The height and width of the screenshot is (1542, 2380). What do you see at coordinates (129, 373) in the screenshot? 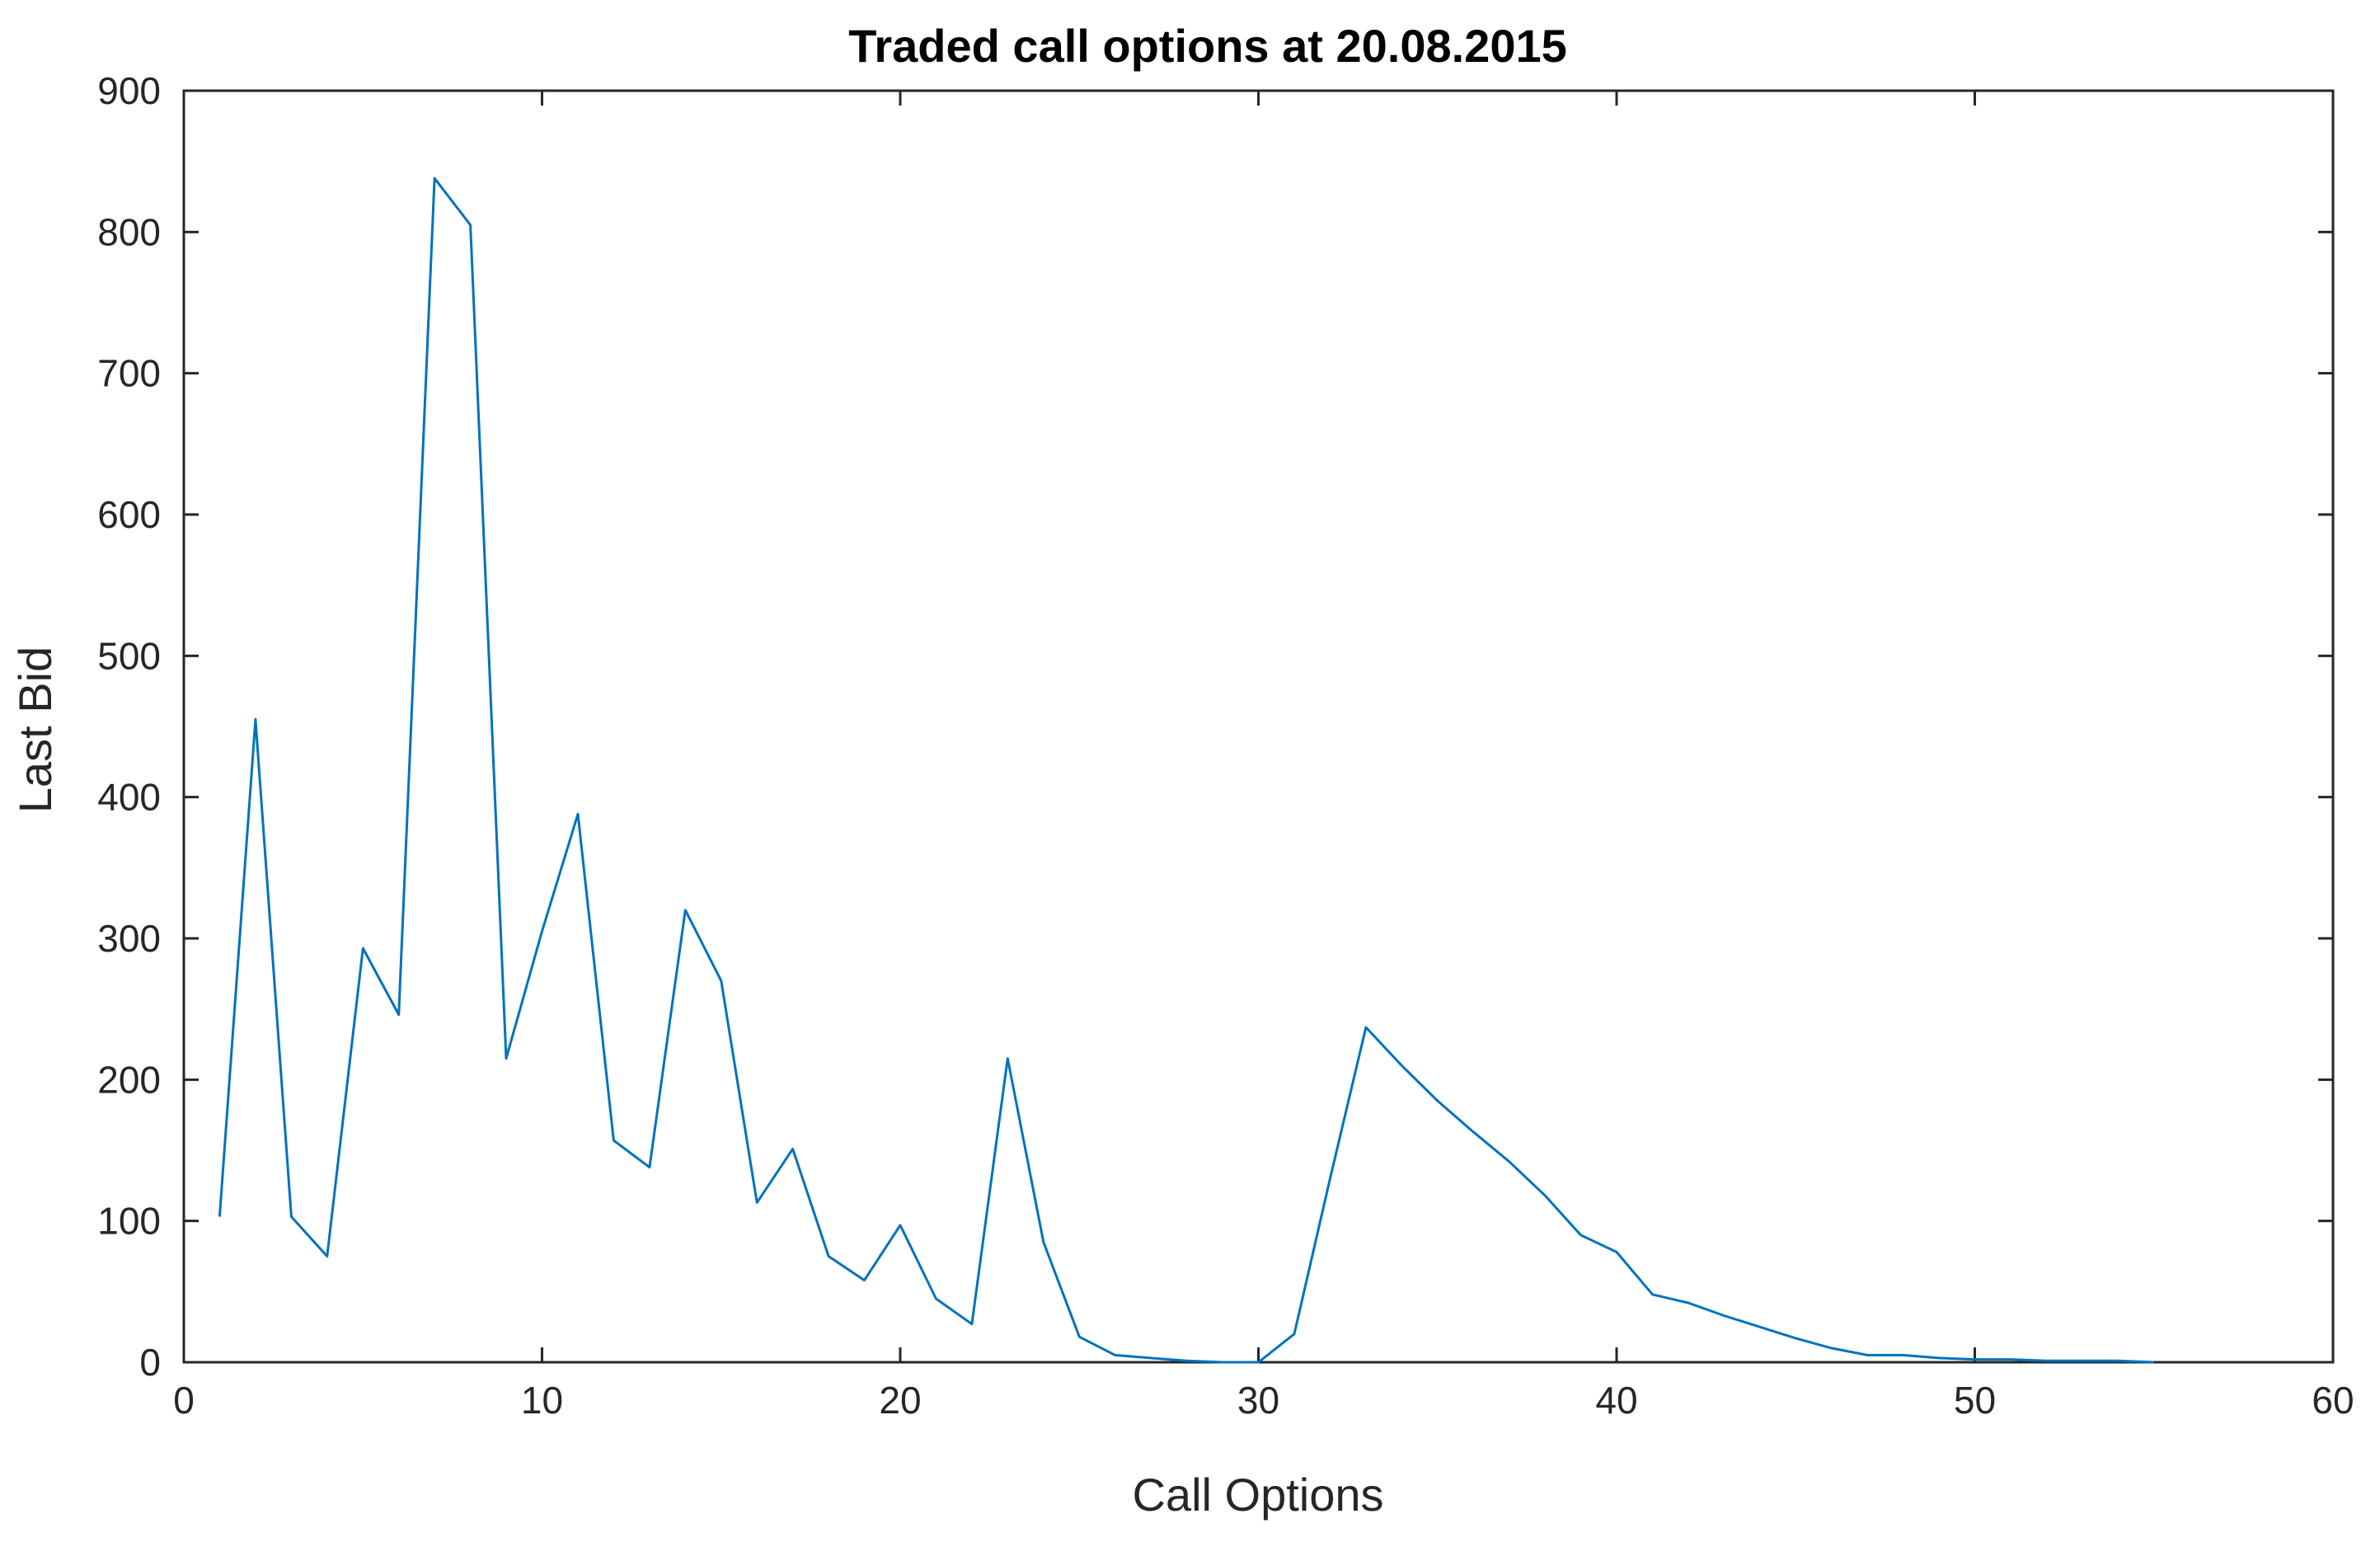
I see `y-tick-label: 700` at bounding box center [129, 373].